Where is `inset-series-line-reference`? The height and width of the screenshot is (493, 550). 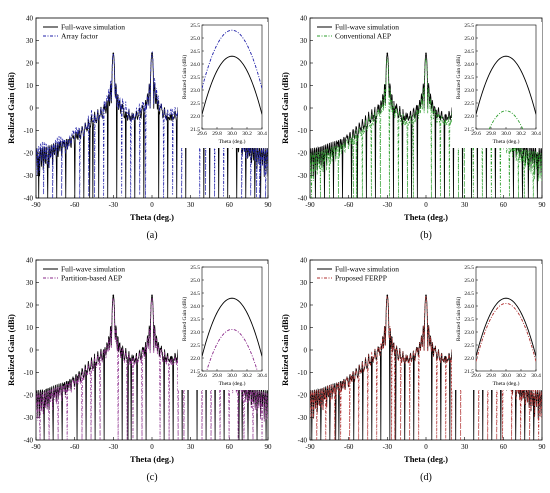 inset-series-line-reference is located at coordinates (232, 327).